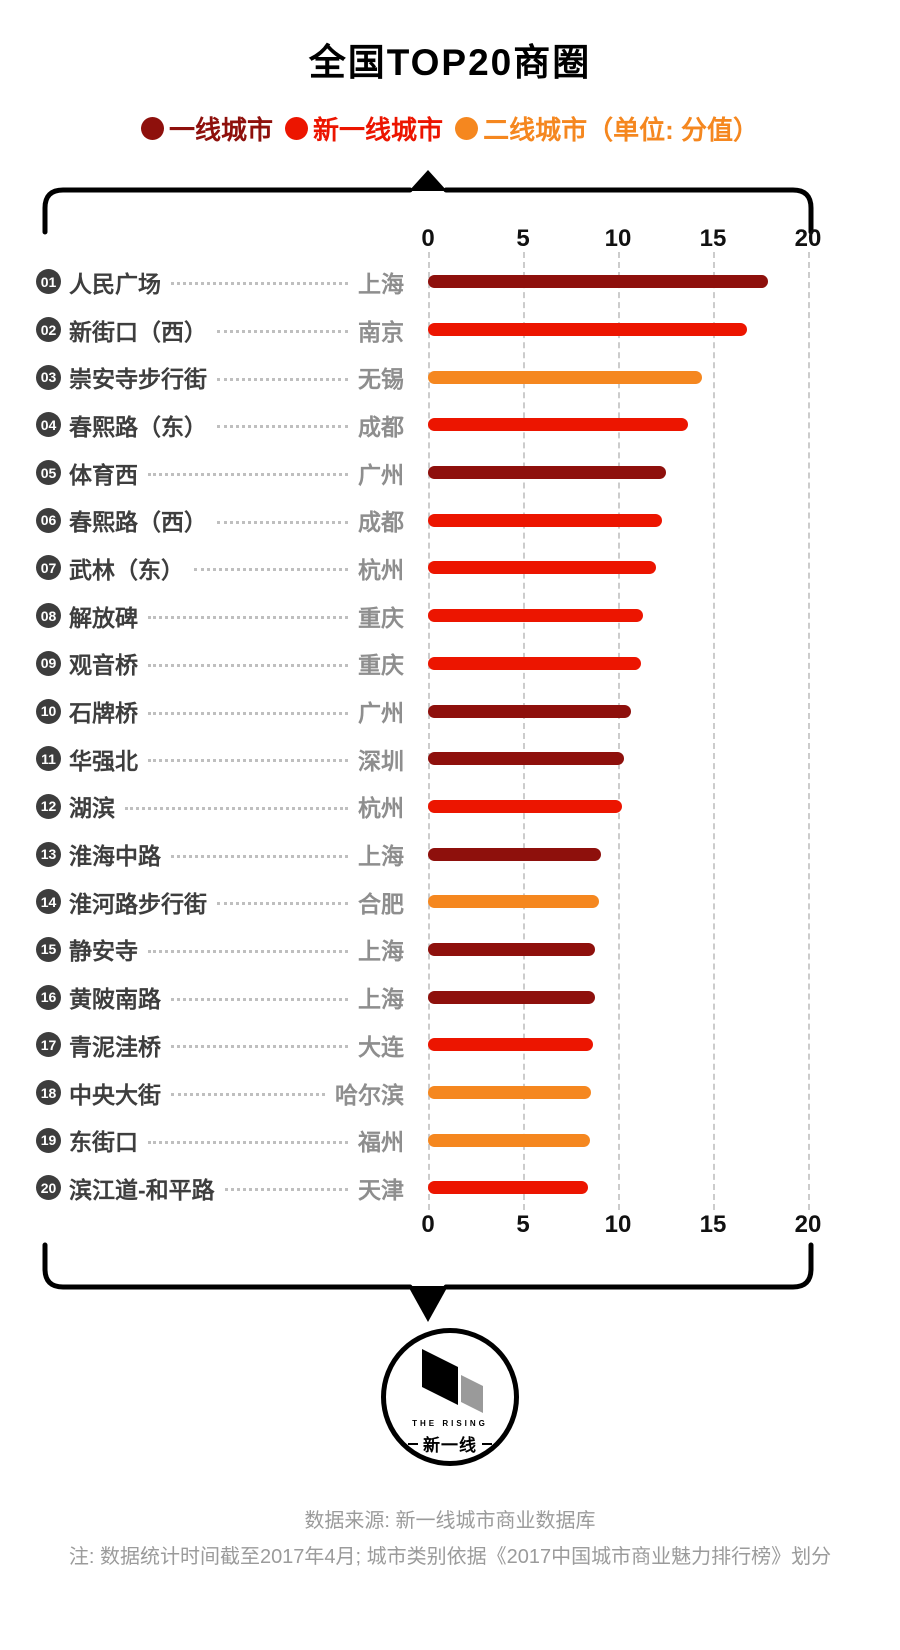  I want to click on chart-row: 01 人民广场 上海, so click(451, 282).